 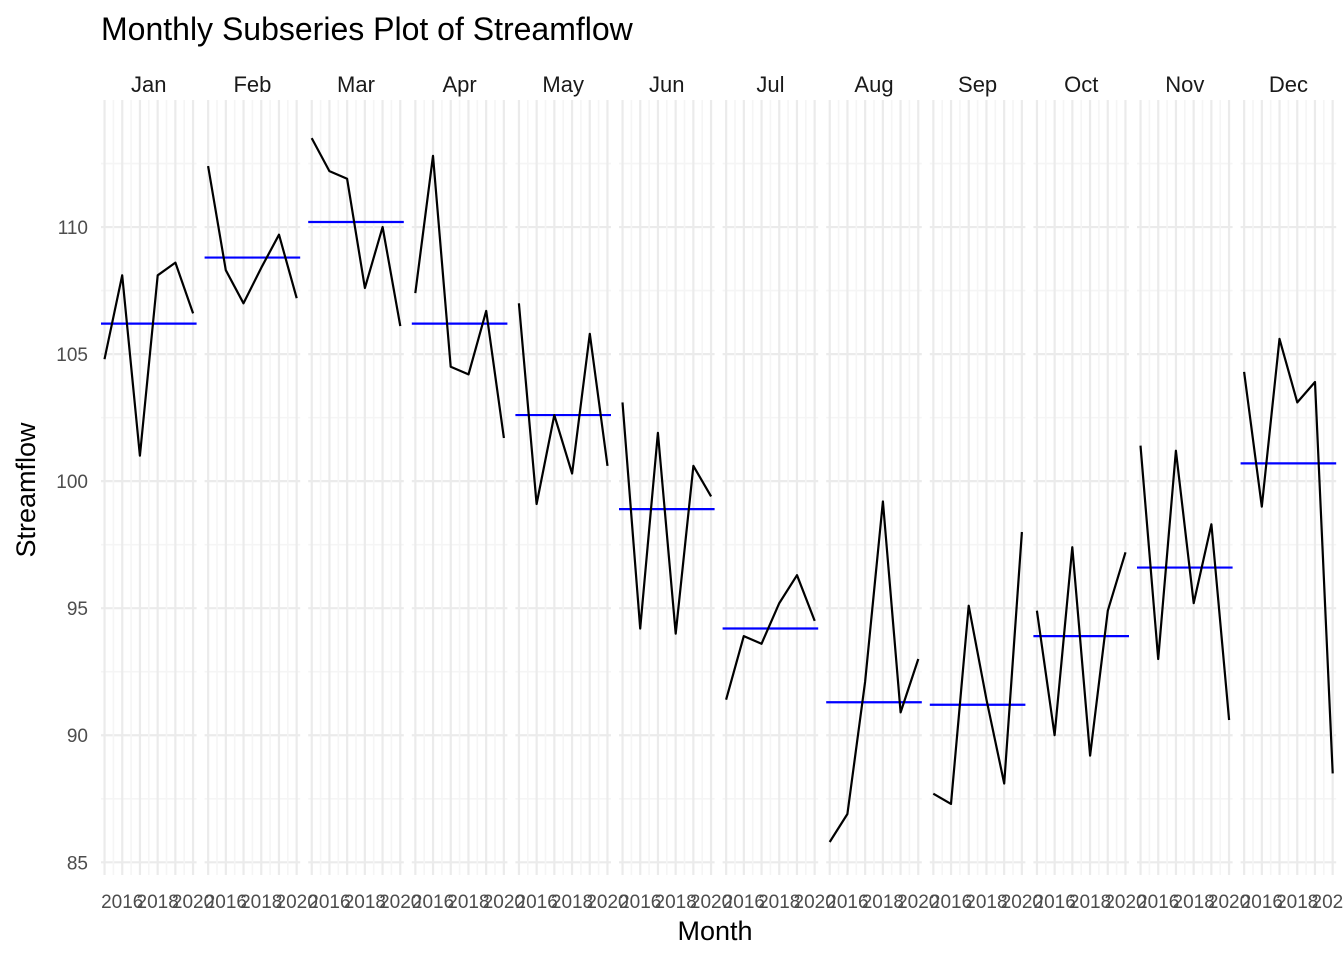 What do you see at coordinates (770, 84) in the screenshot?
I see `facet-strip-label: Jul` at bounding box center [770, 84].